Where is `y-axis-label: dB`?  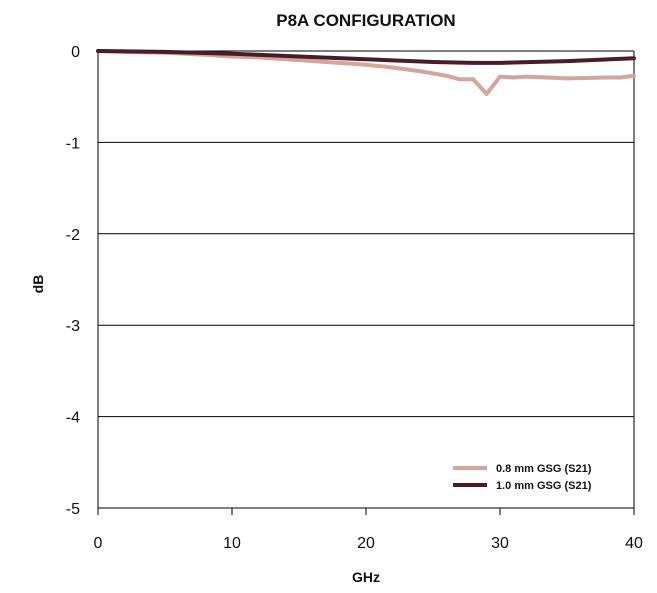 y-axis-label: dB is located at coordinates (38, 284).